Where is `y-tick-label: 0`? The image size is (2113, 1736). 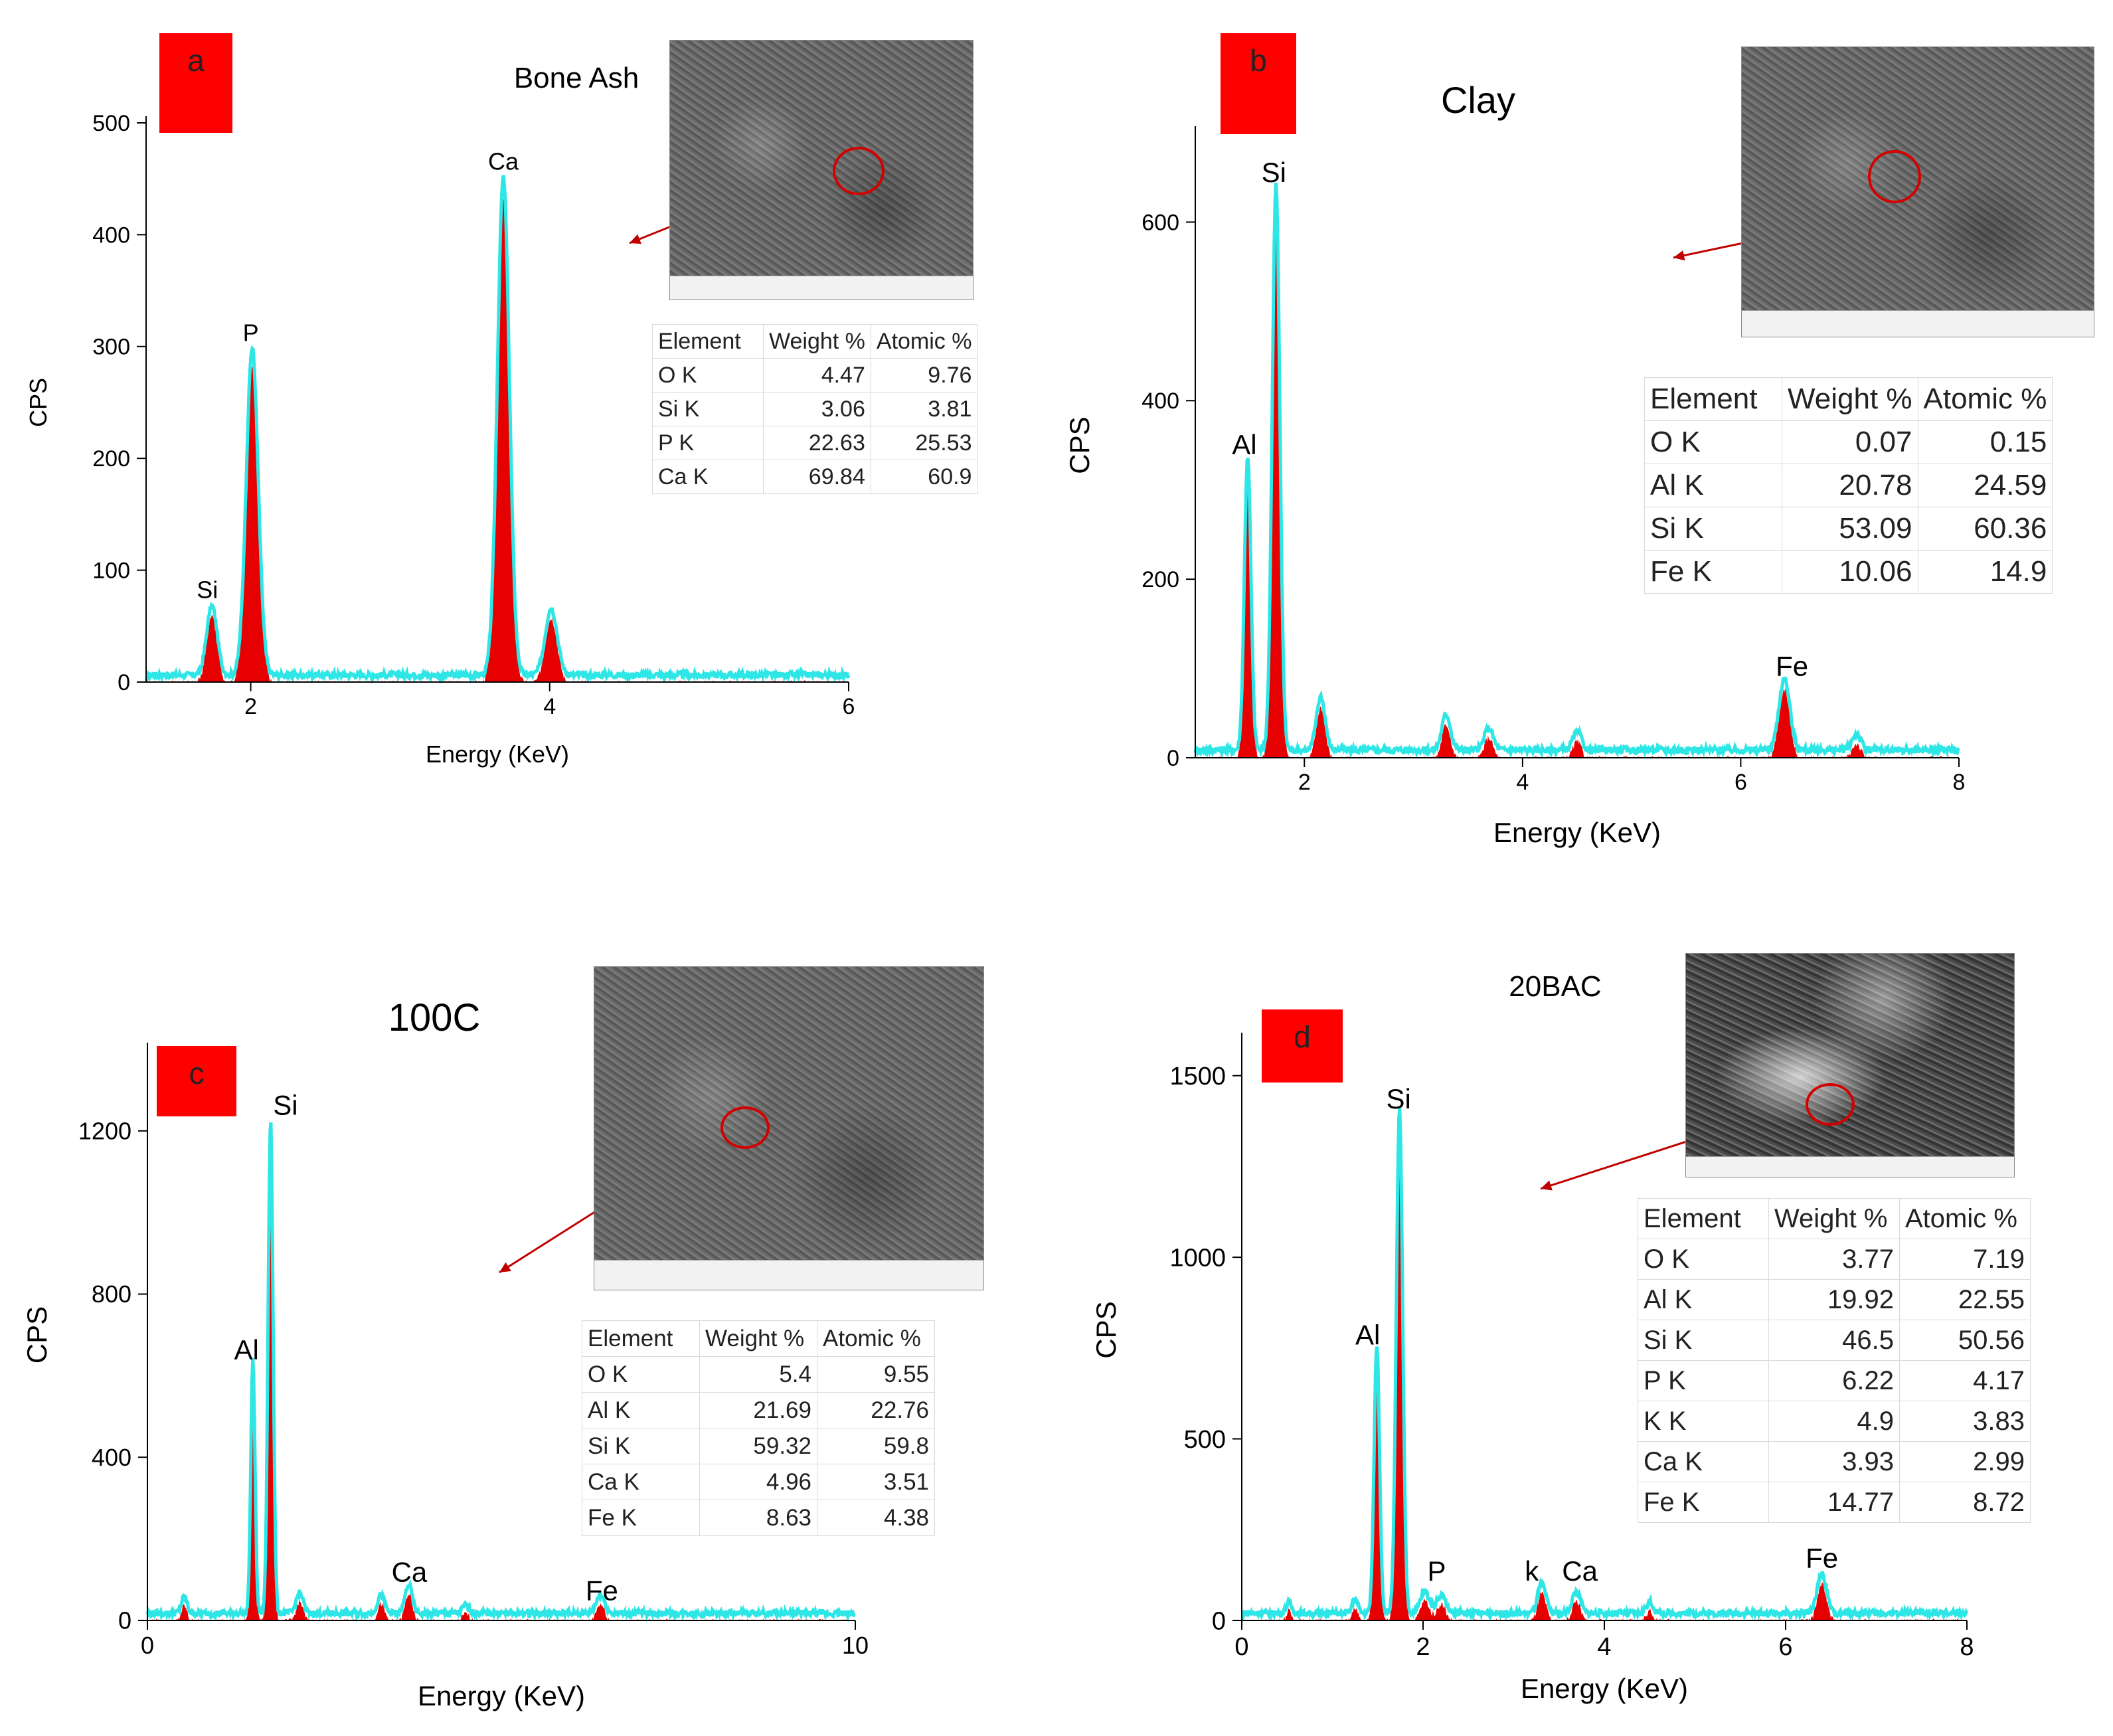 y-tick-label: 0 is located at coordinates (124, 1621).